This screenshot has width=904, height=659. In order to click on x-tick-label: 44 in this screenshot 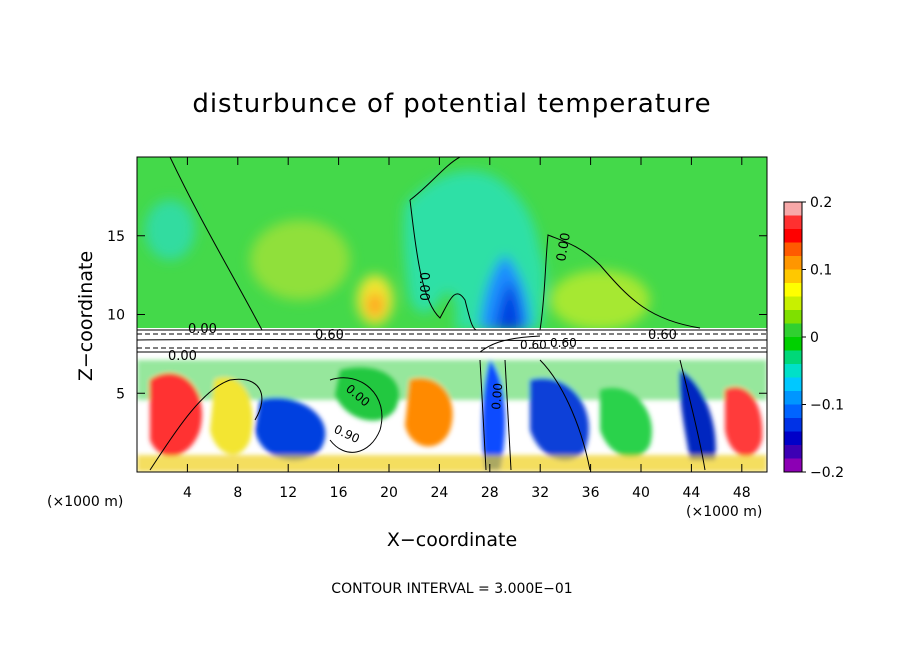, I will do `click(691, 493)`.